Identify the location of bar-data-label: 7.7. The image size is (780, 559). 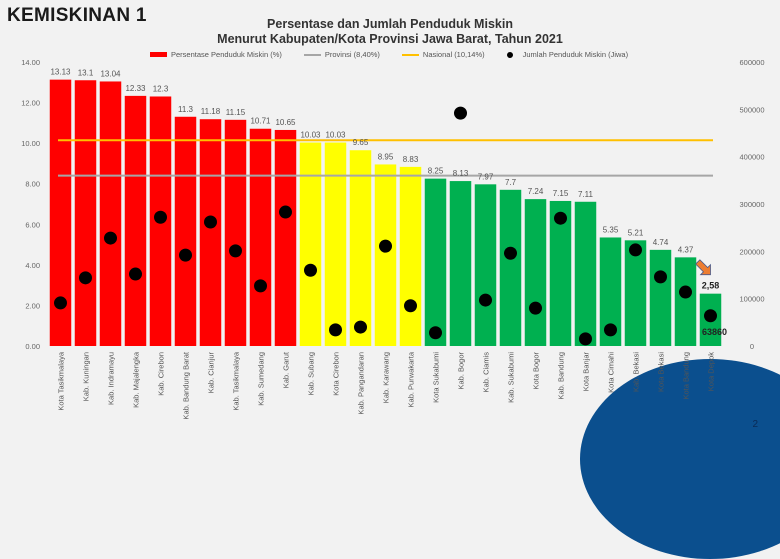
(511, 182).